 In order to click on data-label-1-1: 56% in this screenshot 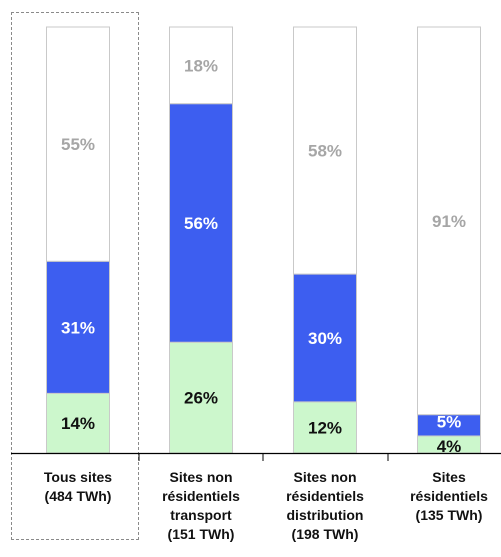, I will do `click(201, 223)`.